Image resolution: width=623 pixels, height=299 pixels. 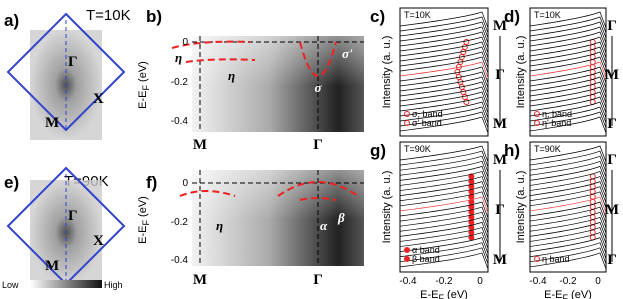 I want to click on legend-label: σ' band, so click(x=427, y=123).